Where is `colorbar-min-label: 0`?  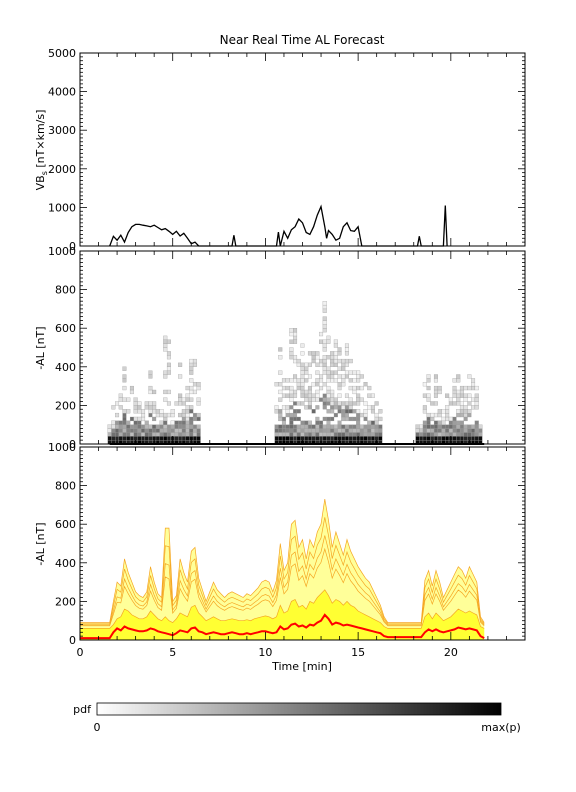
colorbar-min-label: 0 is located at coordinates (97, 727).